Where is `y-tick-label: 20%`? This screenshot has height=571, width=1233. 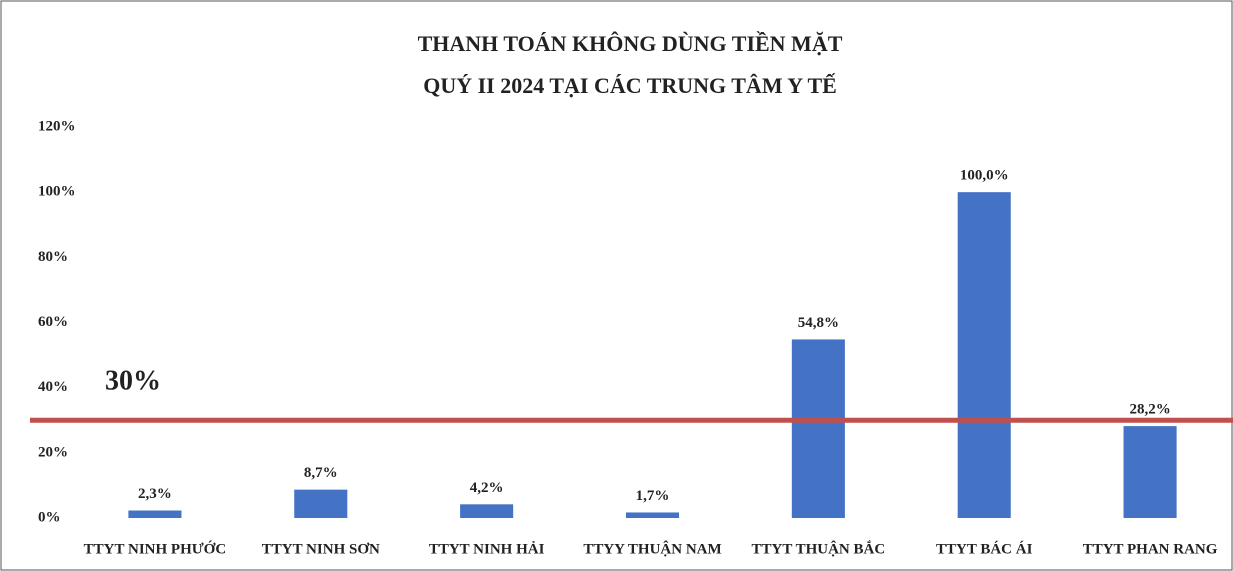 y-tick-label: 20% is located at coordinates (53, 452).